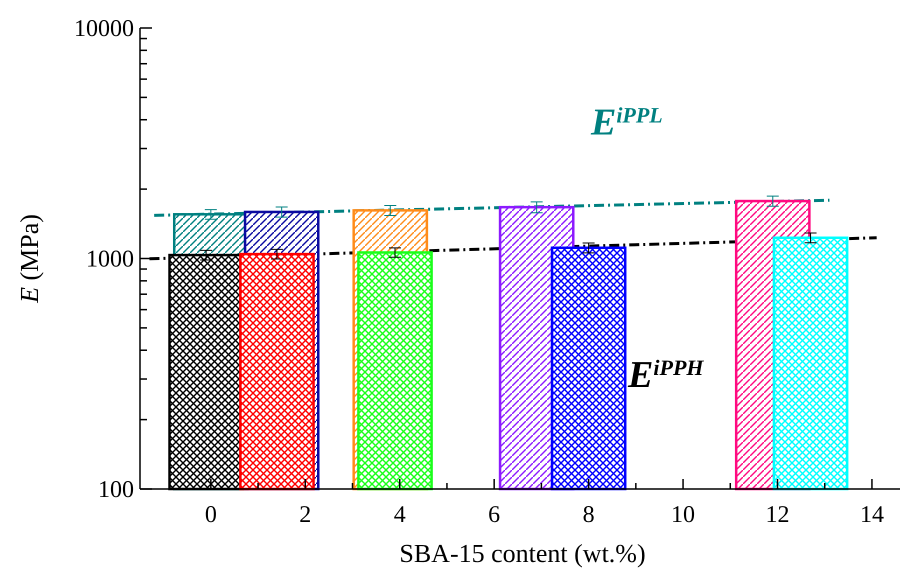  I want to click on y-axis-title: E (MPa), so click(29, 259).